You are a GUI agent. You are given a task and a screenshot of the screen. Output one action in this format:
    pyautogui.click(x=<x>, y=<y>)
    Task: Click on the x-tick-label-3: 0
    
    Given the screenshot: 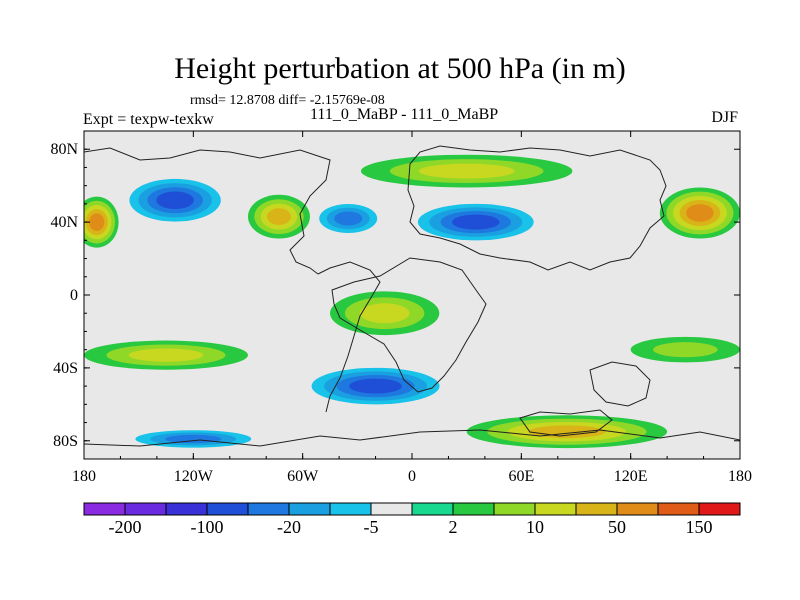 What is the action you would take?
    pyautogui.click(x=412, y=476)
    